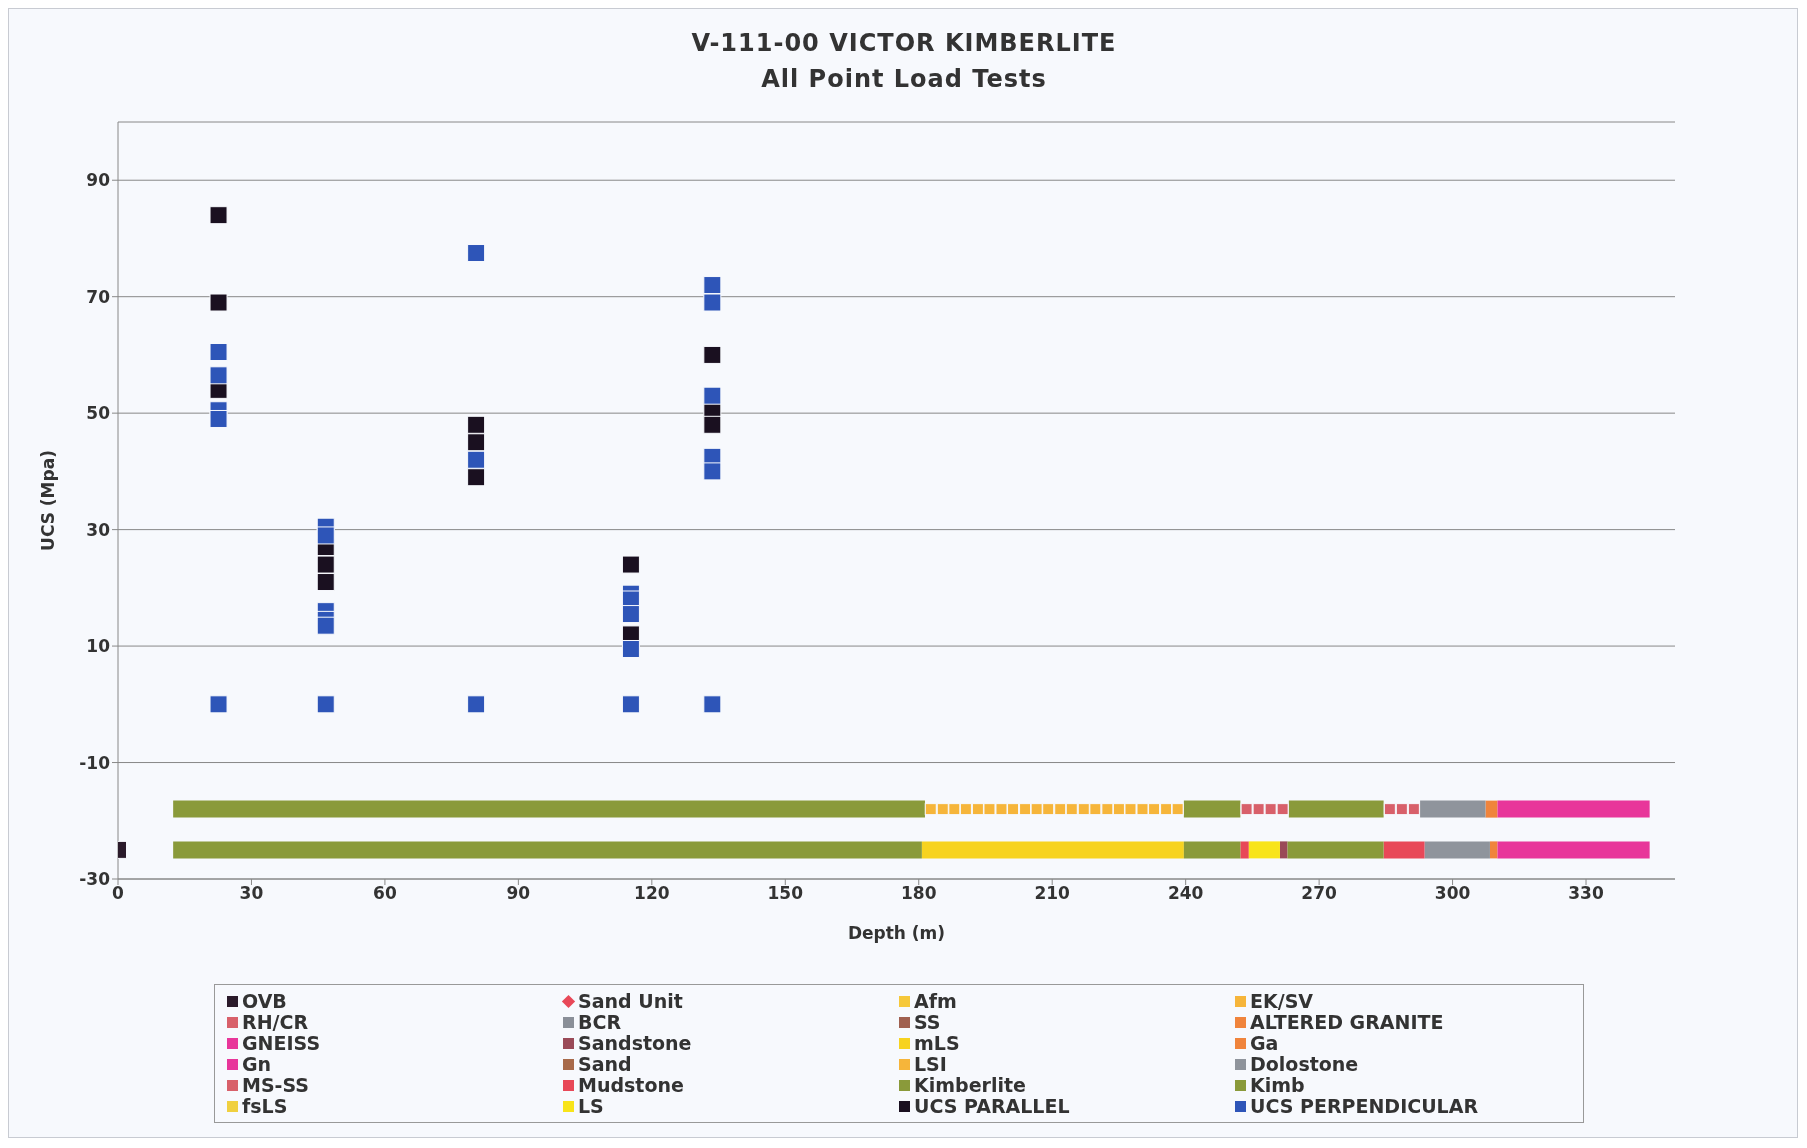 The height and width of the screenshot is (1148, 1807). Describe the element at coordinates (251, 893) in the screenshot. I see `x-tick-label: 30` at that location.